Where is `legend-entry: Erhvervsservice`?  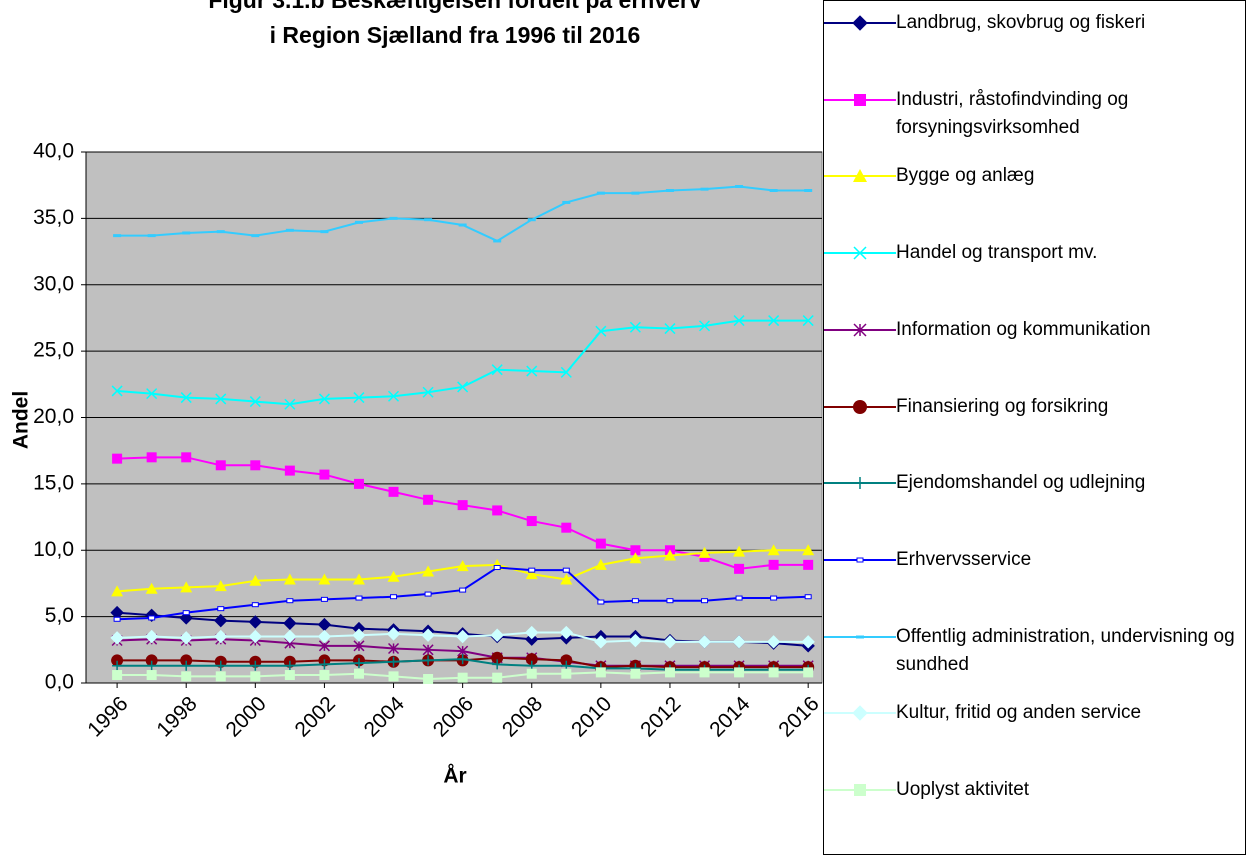
legend-entry: Erhvervsservice is located at coordinates (1034, 560).